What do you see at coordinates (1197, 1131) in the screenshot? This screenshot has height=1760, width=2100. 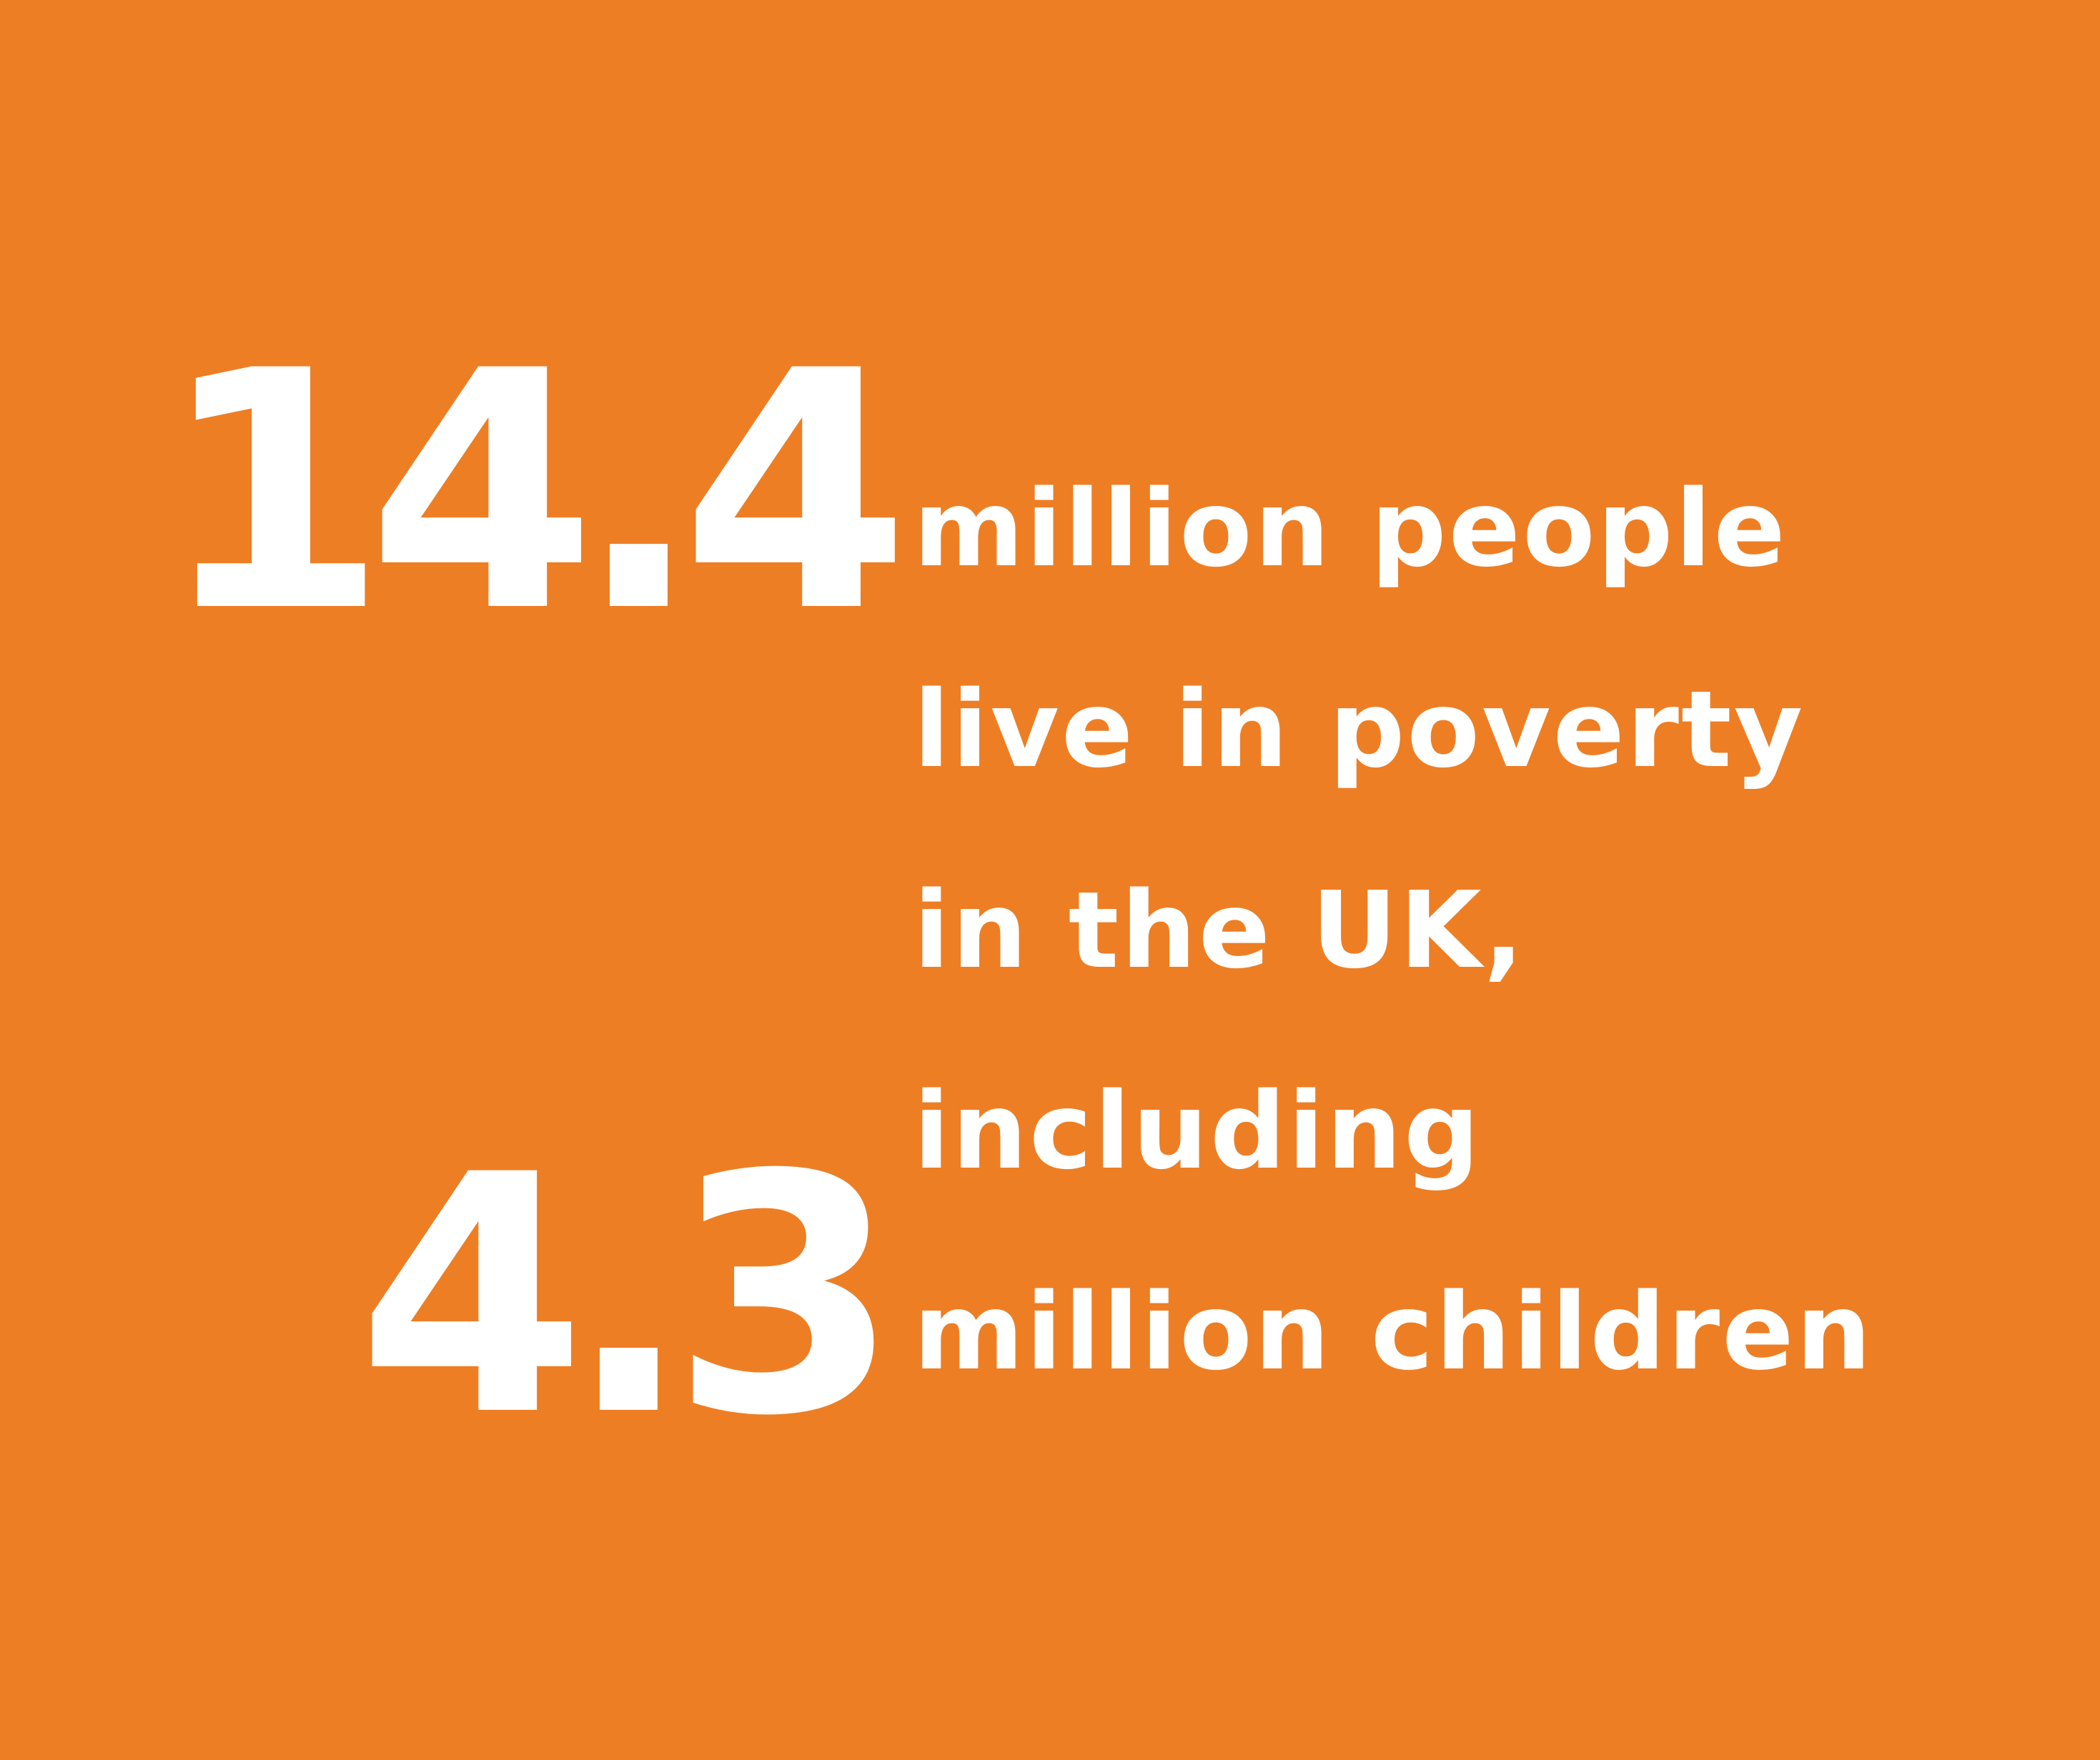 I see `caption-line-including: including` at bounding box center [1197, 1131].